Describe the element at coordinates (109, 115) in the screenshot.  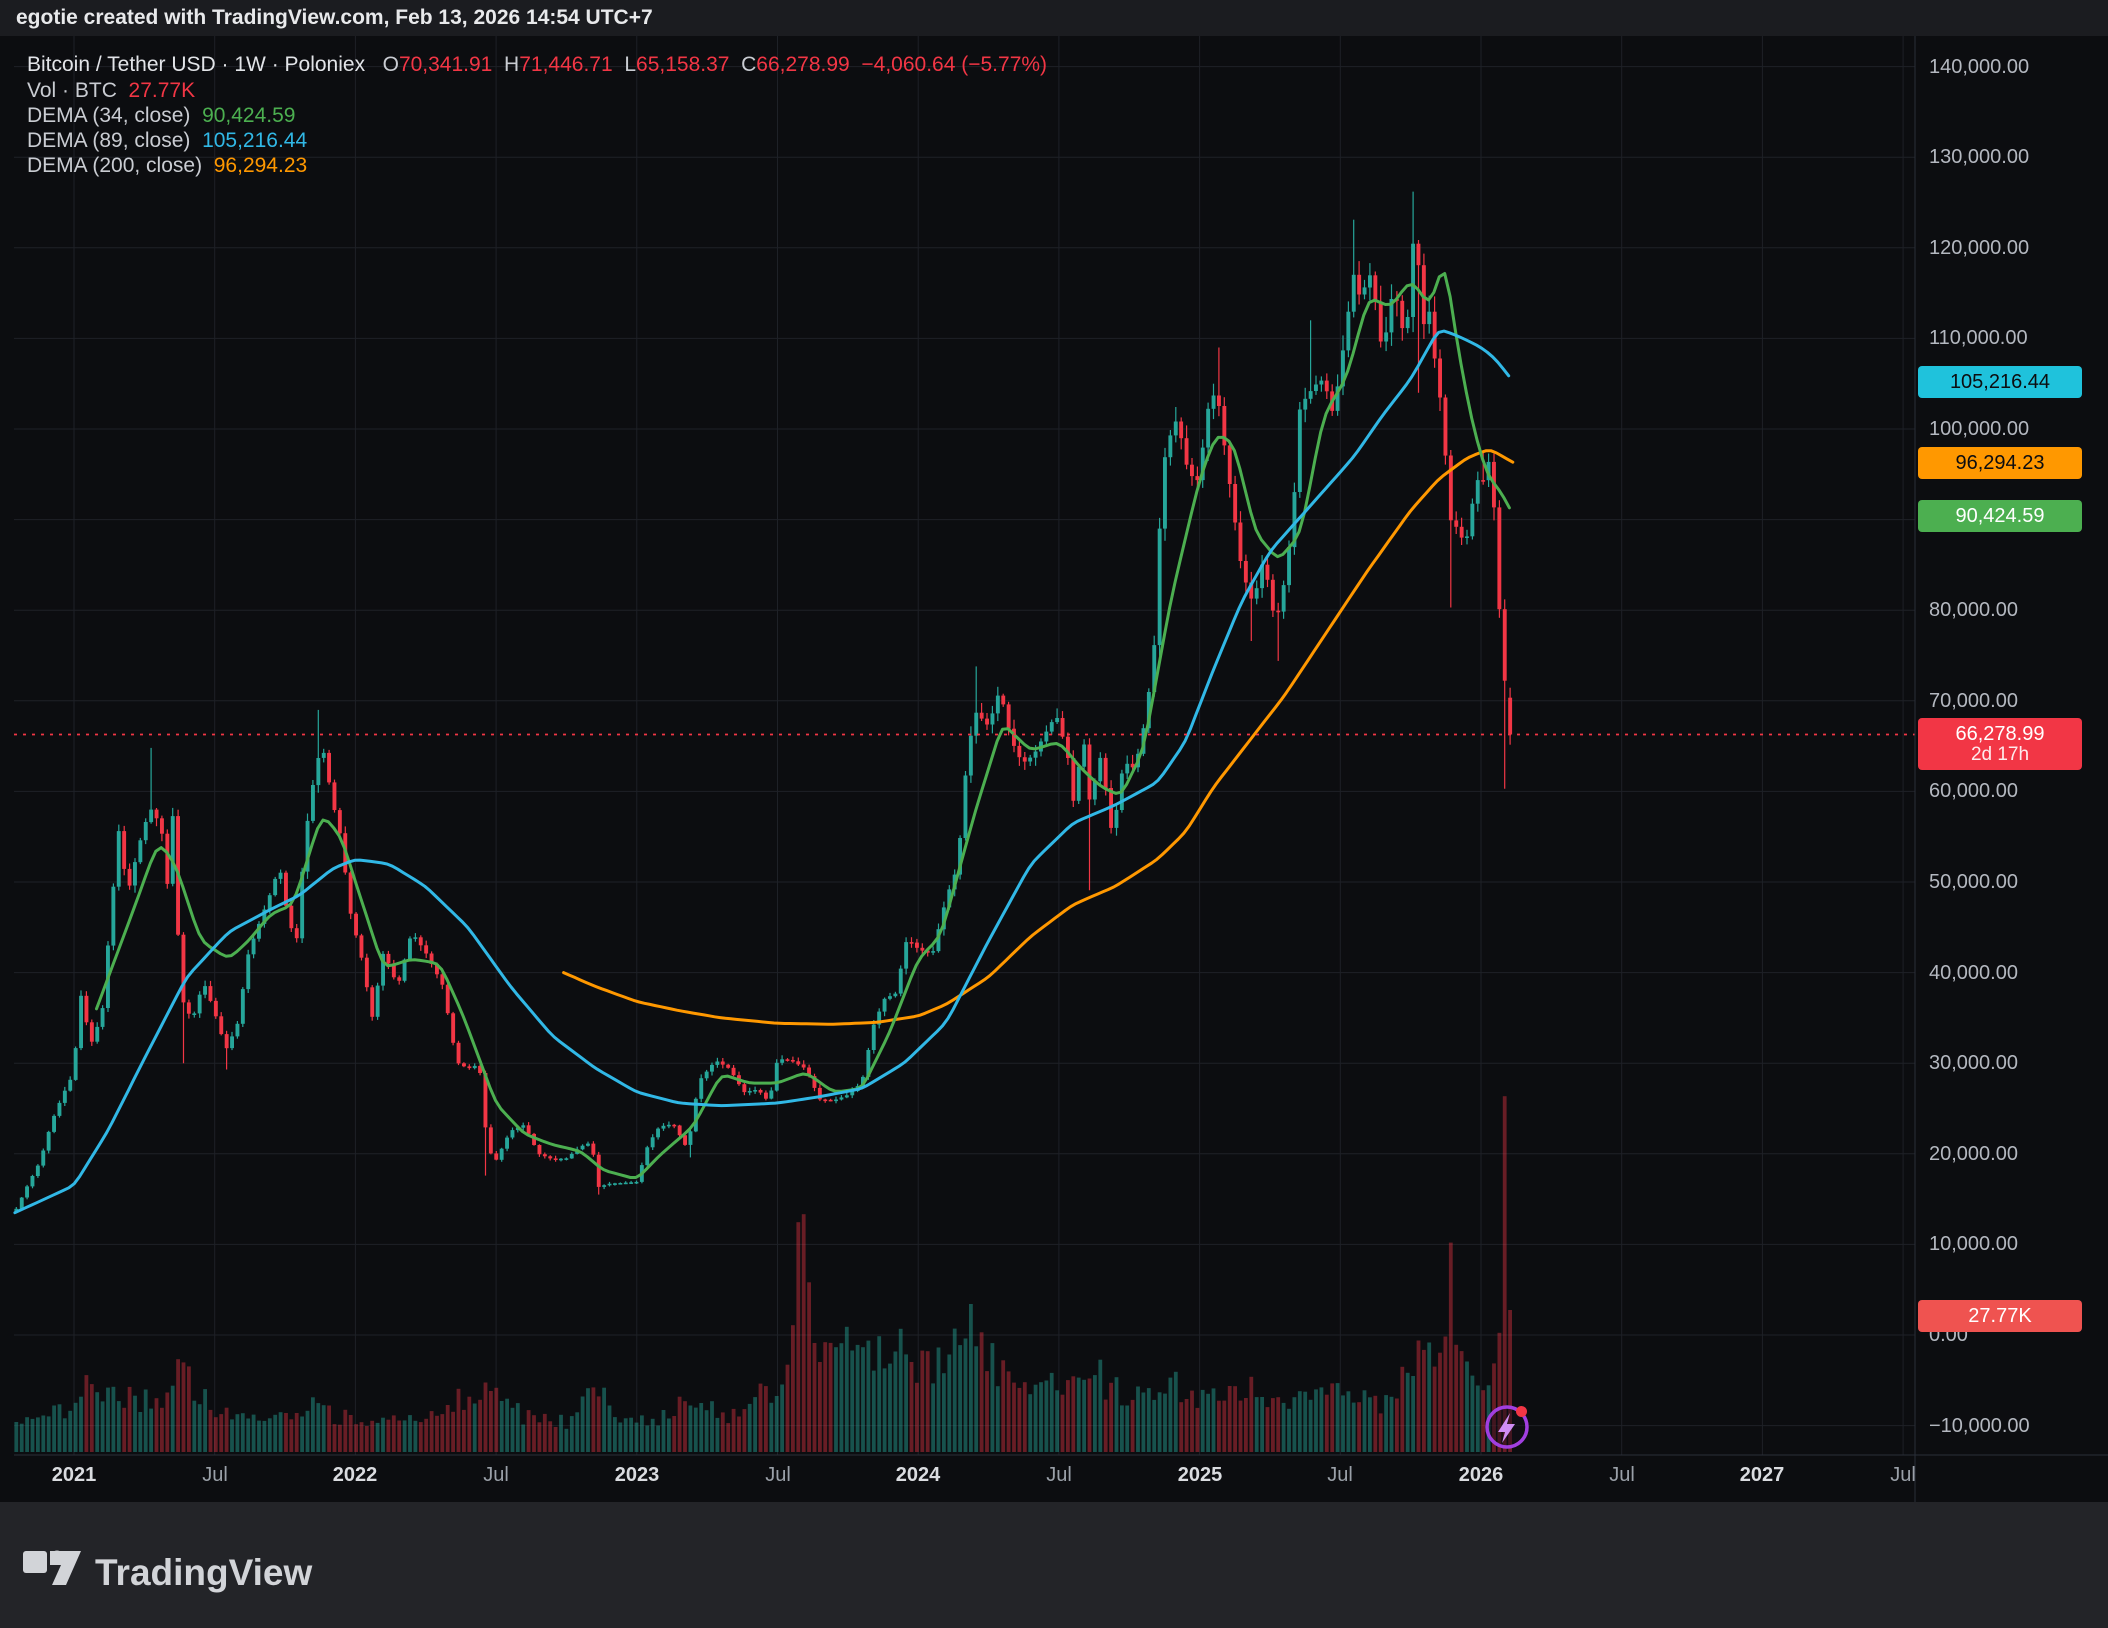
I see `dema34-label: DEMA (34, close)` at that location.